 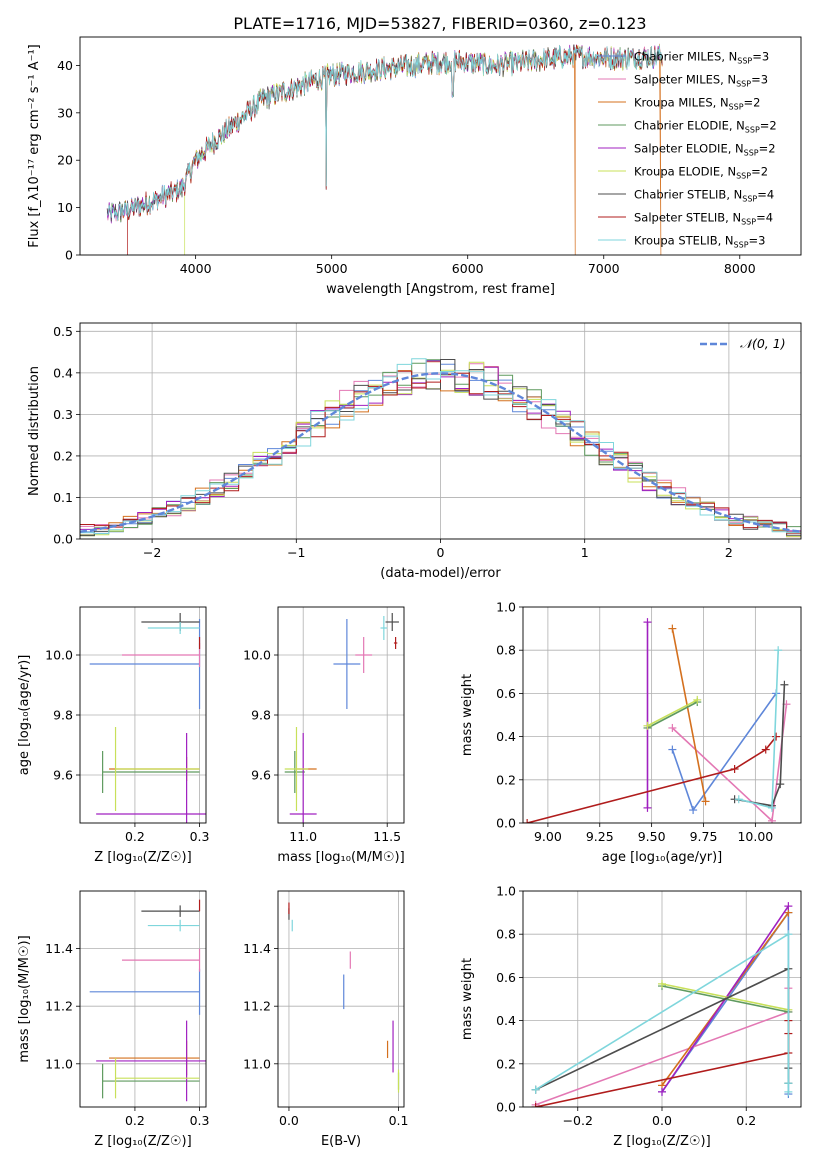 I want to click on y-axis-label: mass [log₁₀(M/M☉)], so click(x=24, y=998).